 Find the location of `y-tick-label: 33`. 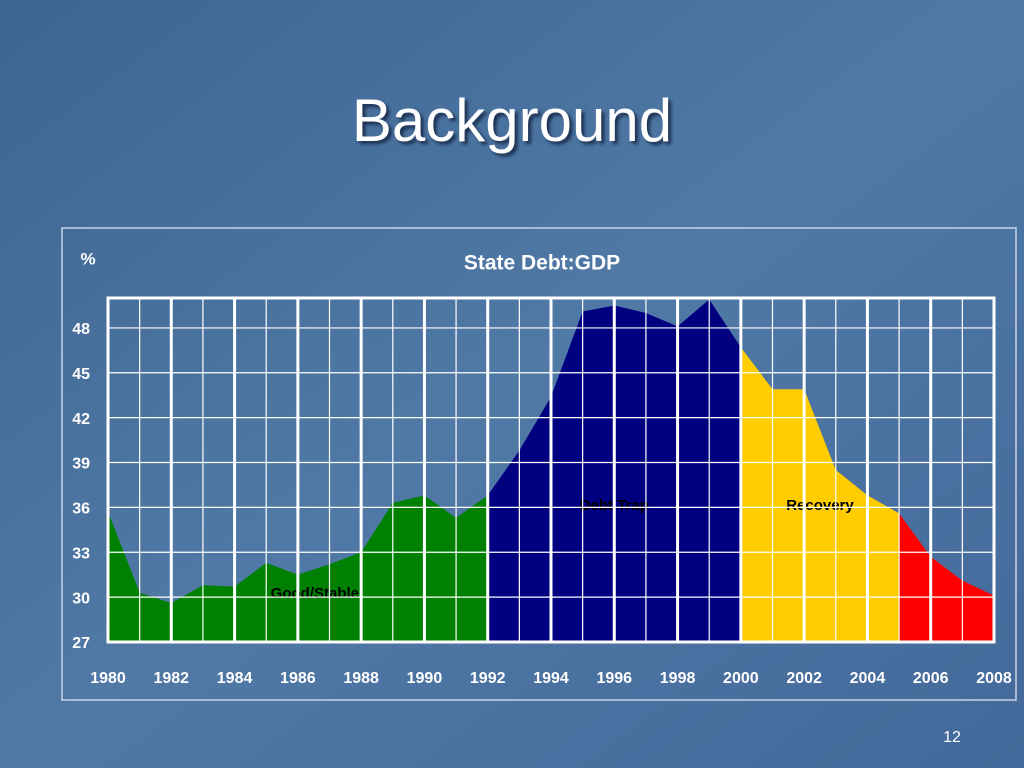

y-tick-label: 33 is located at coordinates (81, 553).